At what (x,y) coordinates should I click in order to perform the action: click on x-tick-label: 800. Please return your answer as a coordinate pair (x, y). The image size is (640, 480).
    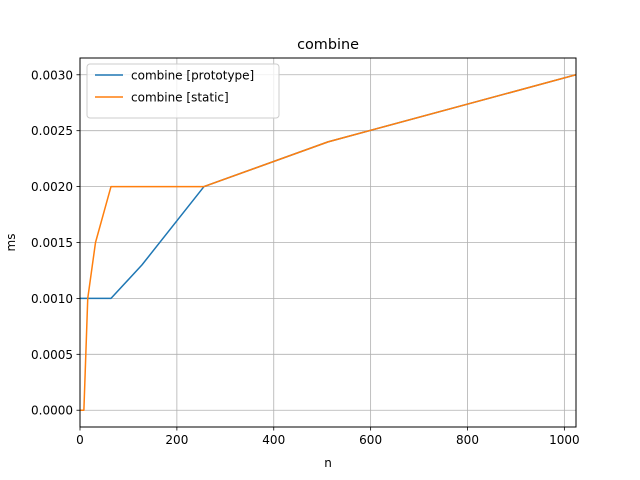
    Looking at the image, I should click on (467, 440).